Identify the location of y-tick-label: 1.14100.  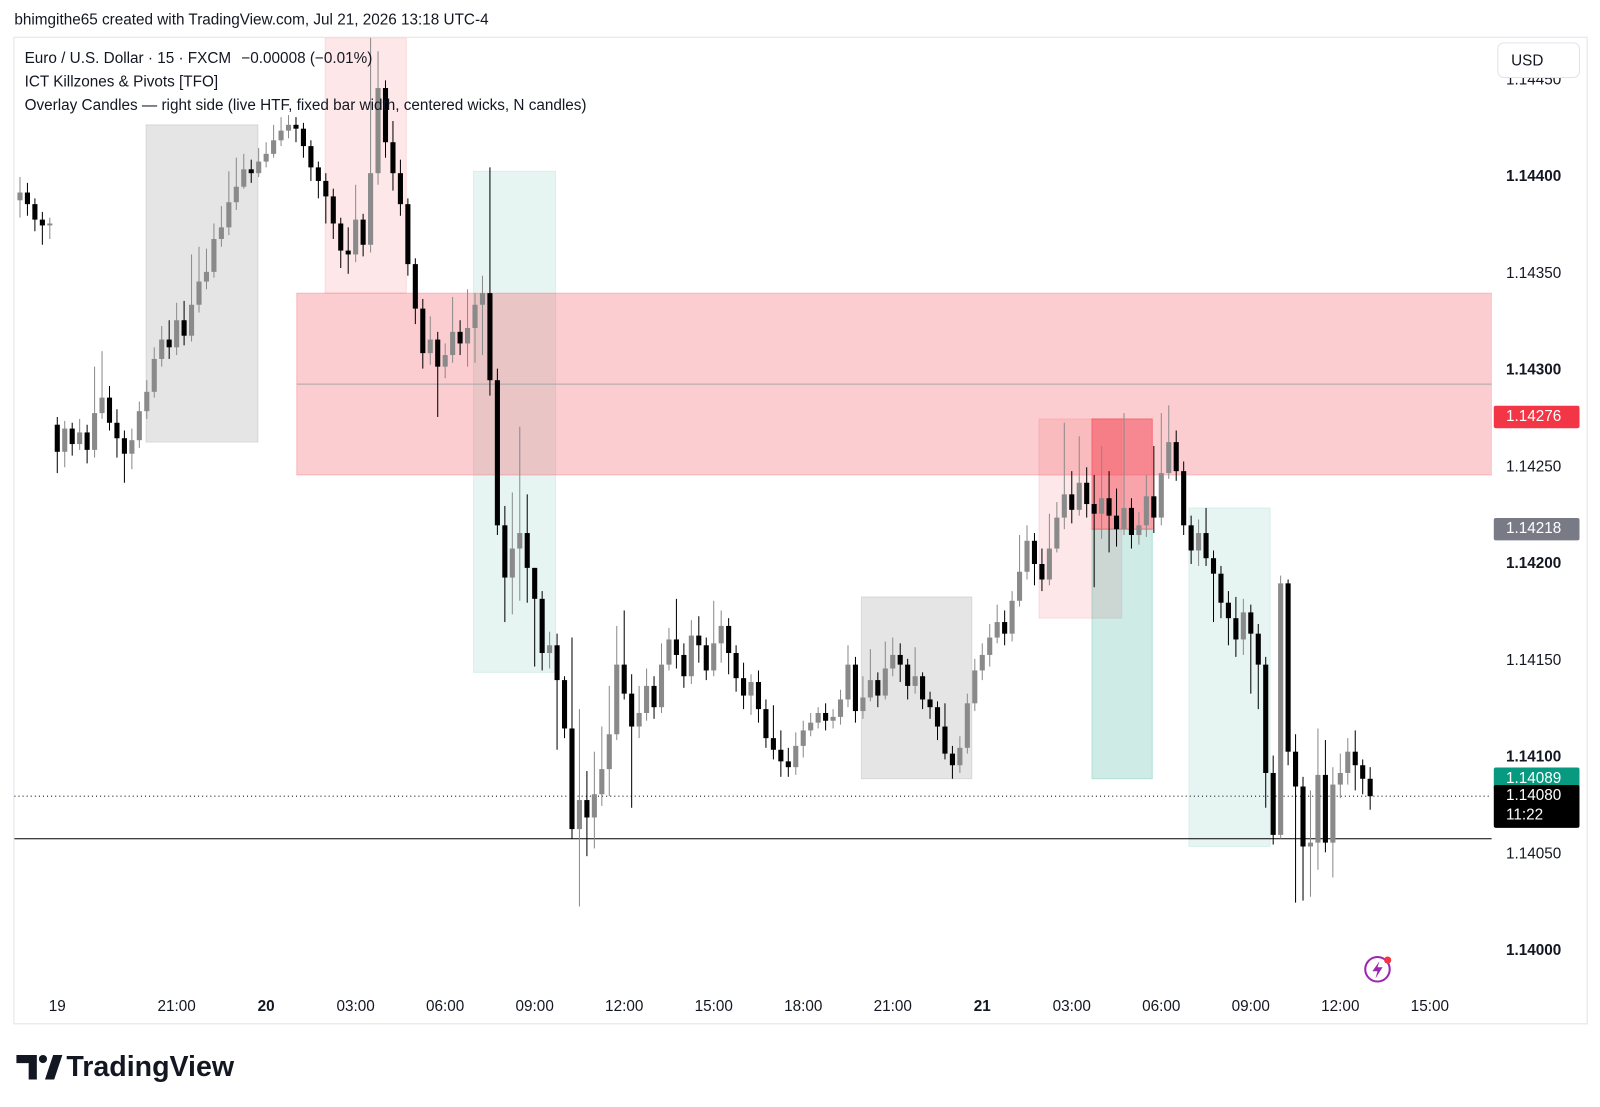
(1533, 757).